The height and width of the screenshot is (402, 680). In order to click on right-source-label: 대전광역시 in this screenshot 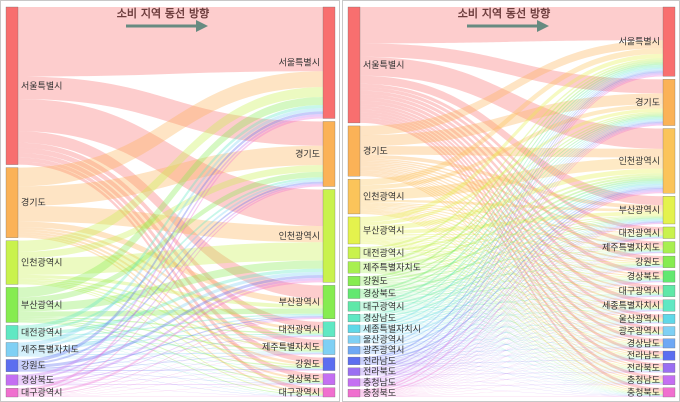, I will do `click(383, 253)`.